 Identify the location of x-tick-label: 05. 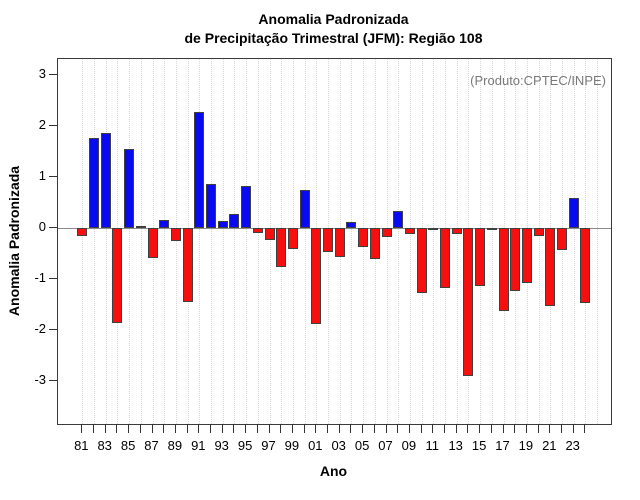
(362, 445).